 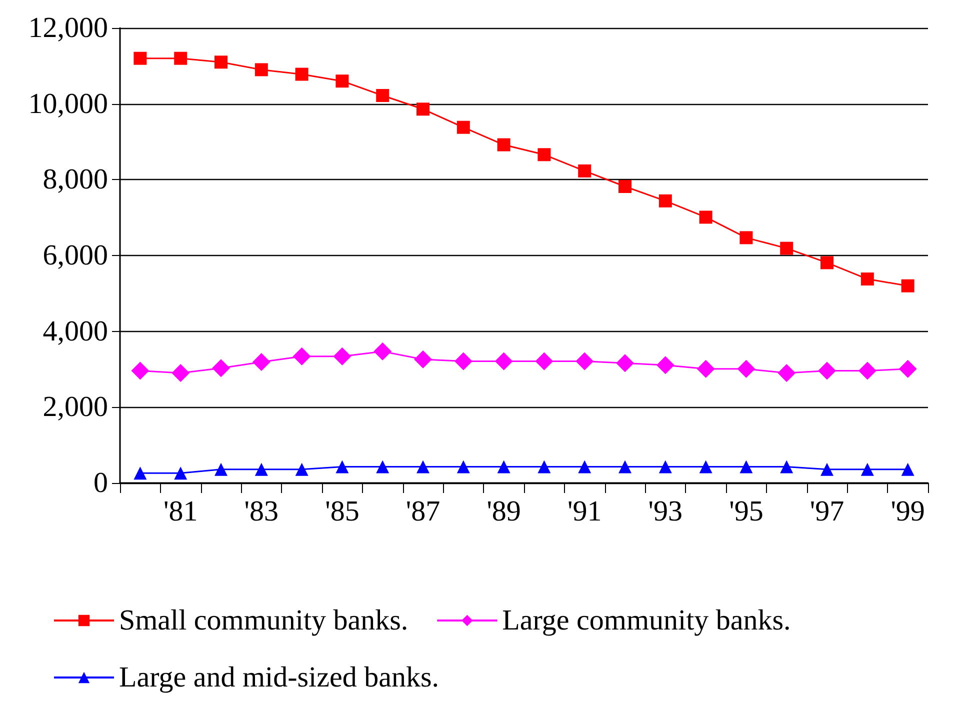 What do you see at coordinates (279, 678) in the screenshot?
I see `legend-label: Large and mid-sized banks.` at bounding box center [279, 678].